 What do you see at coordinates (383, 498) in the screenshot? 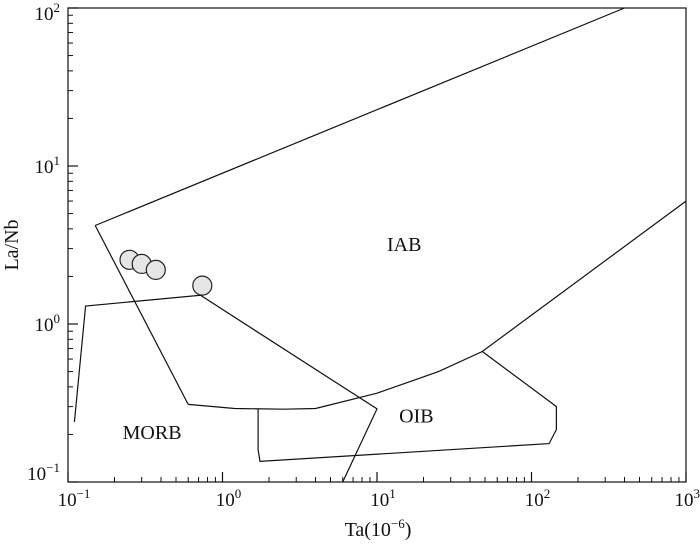
I see `x-tick-label: 10¹` at bounding box center [383, 498].